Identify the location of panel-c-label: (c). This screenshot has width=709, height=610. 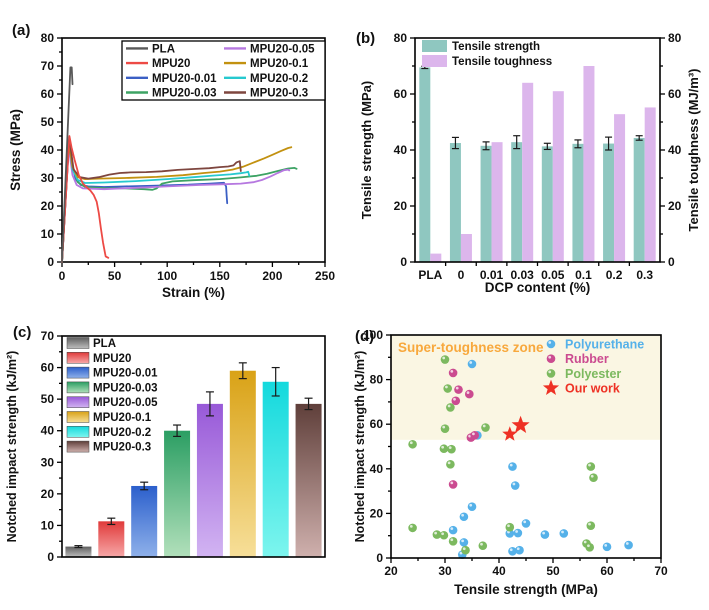
(22, 332).